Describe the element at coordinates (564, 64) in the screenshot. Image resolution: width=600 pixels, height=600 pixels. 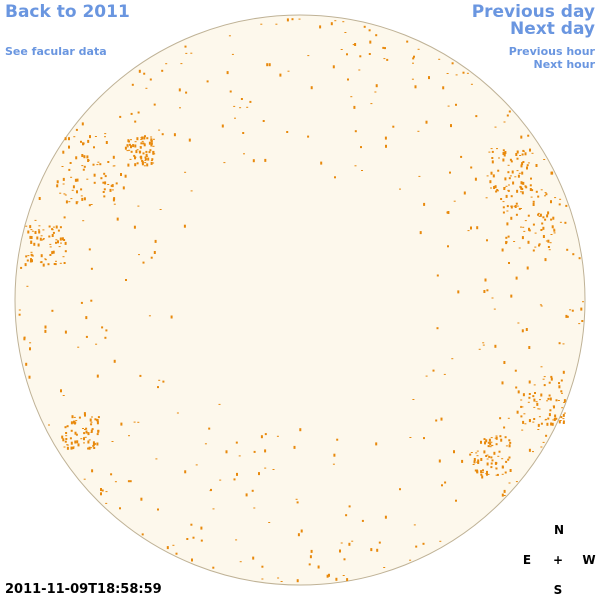
I see `next-hour-link: Next hour` at that location.